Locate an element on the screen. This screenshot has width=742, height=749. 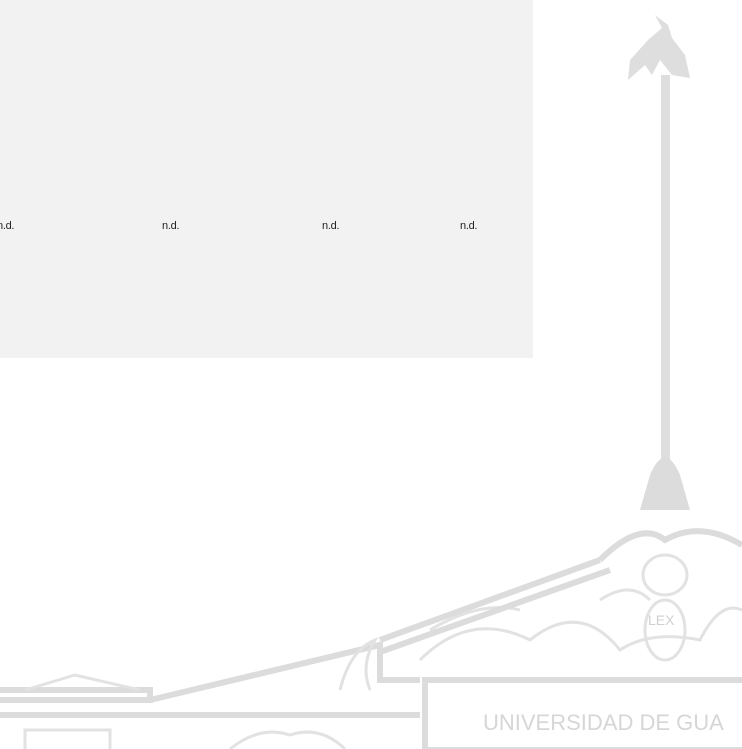
pedestal is located at coordinates (665, 483).